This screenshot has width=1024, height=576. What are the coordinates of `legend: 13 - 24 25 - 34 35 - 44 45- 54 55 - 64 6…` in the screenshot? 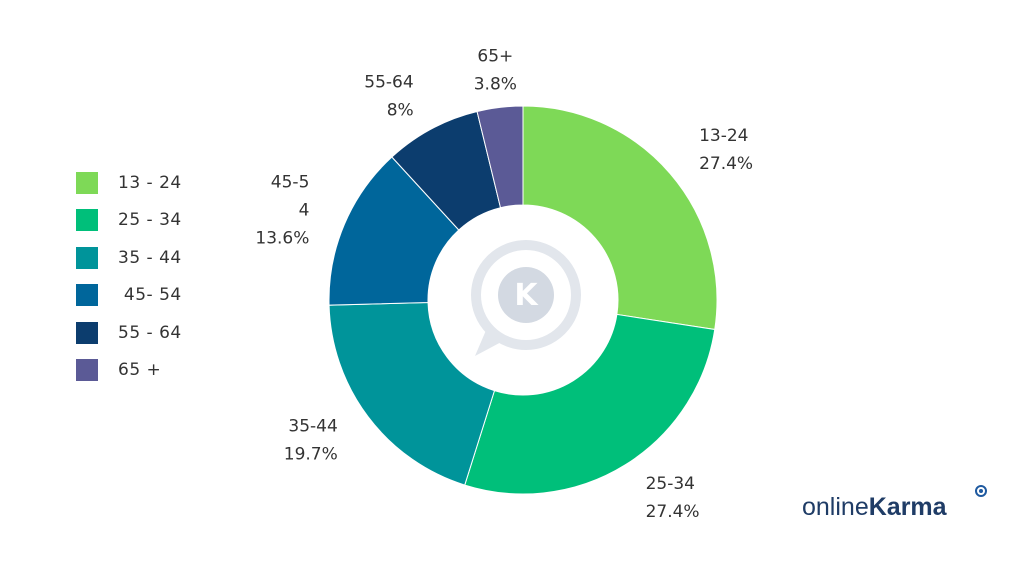 It's located at (129, 276).